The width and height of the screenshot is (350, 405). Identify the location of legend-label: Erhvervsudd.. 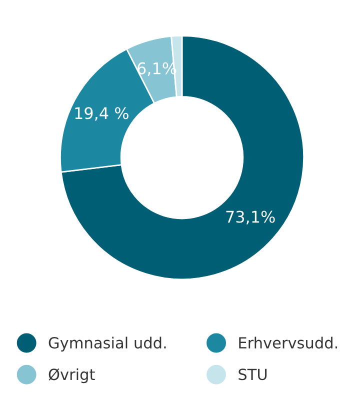
(288, 342).